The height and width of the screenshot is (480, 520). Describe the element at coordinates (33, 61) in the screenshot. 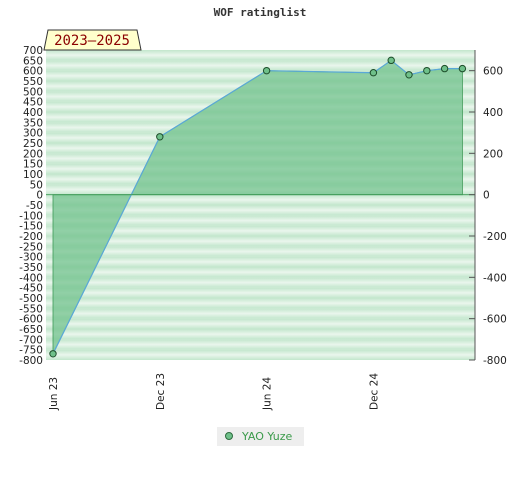

I see `left-tick-label: 650` at that location.